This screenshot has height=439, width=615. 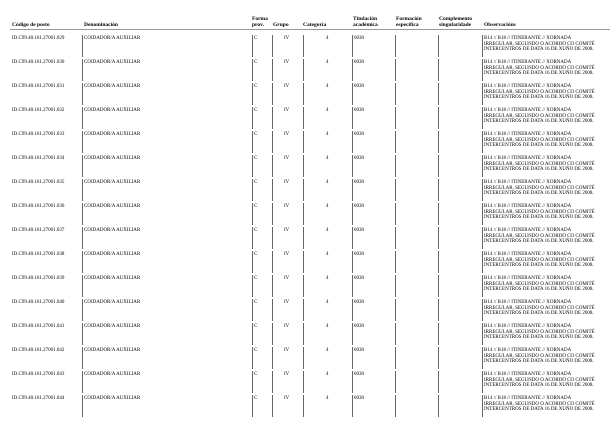 I want to click on cell-codigo: ID.C99.40.161.27001.033, so click(x=38, y=134).